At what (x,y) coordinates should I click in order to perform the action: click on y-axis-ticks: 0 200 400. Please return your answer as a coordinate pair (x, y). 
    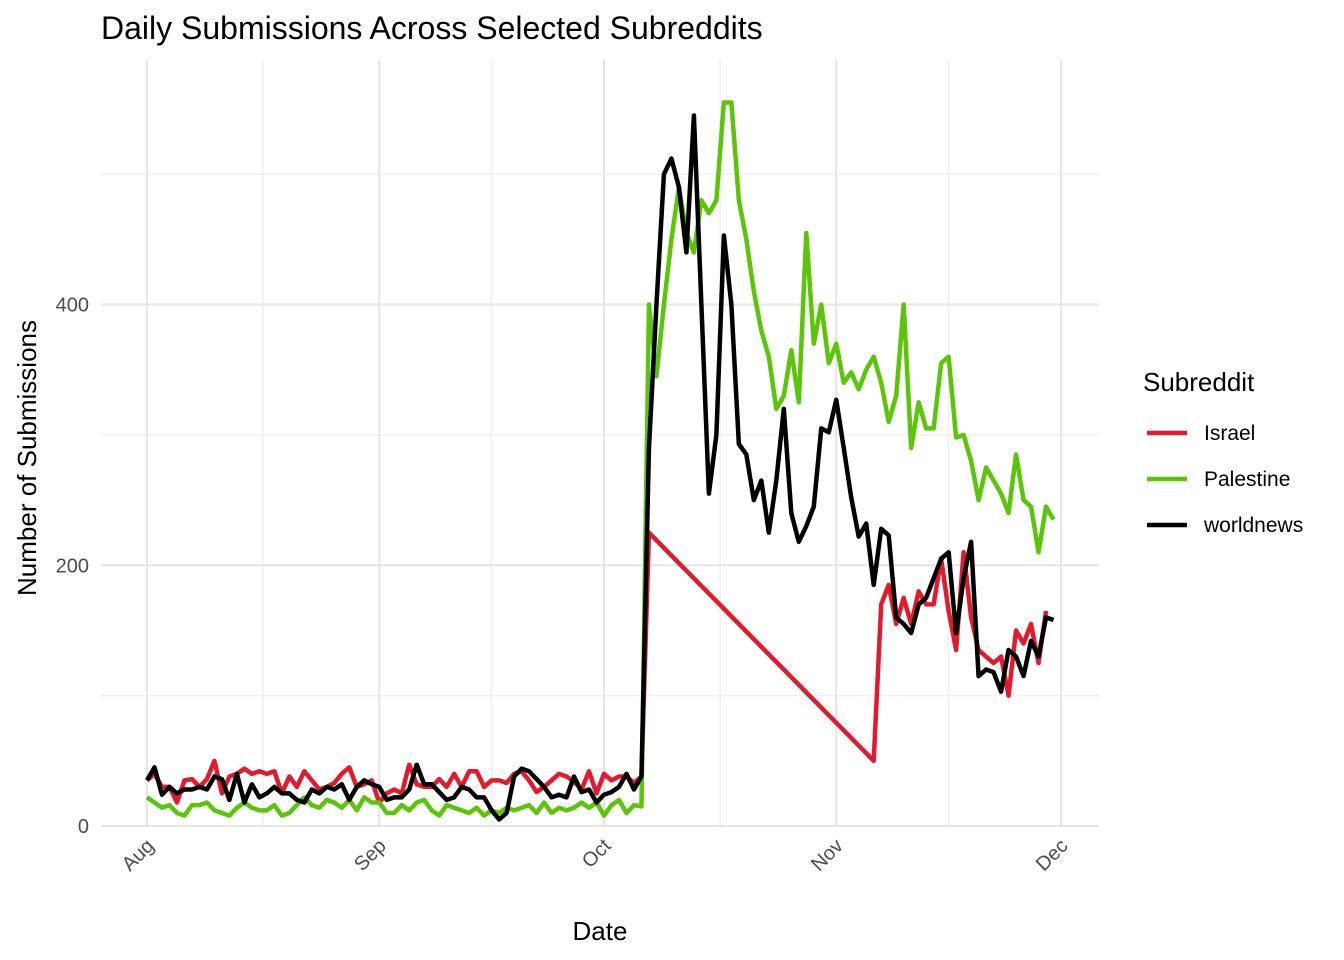
    Looking at the image, I should click on (72, 566).